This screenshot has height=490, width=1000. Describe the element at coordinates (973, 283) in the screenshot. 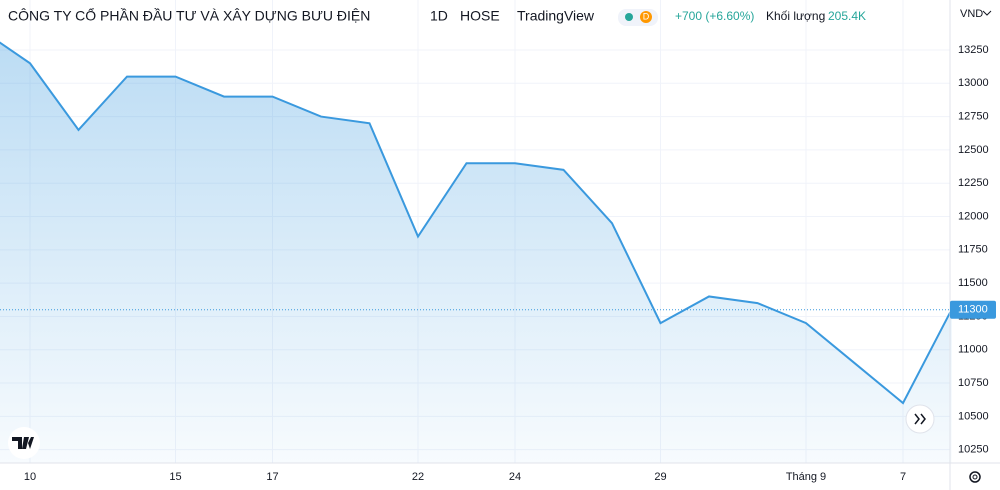

I see `y-tick-label: 11500` at that location.